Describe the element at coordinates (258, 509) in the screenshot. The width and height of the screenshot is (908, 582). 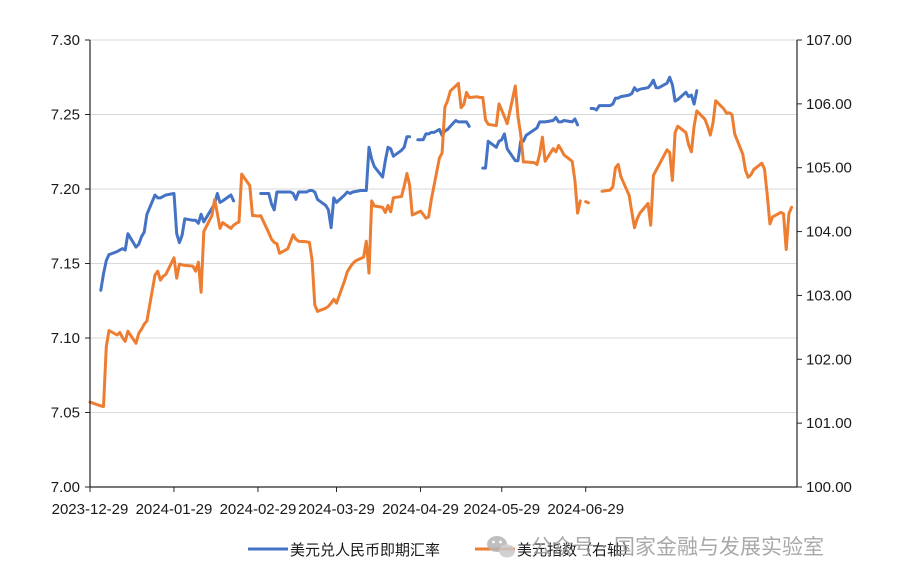
I see `x-tick-label: 2024-02-29` at that location.